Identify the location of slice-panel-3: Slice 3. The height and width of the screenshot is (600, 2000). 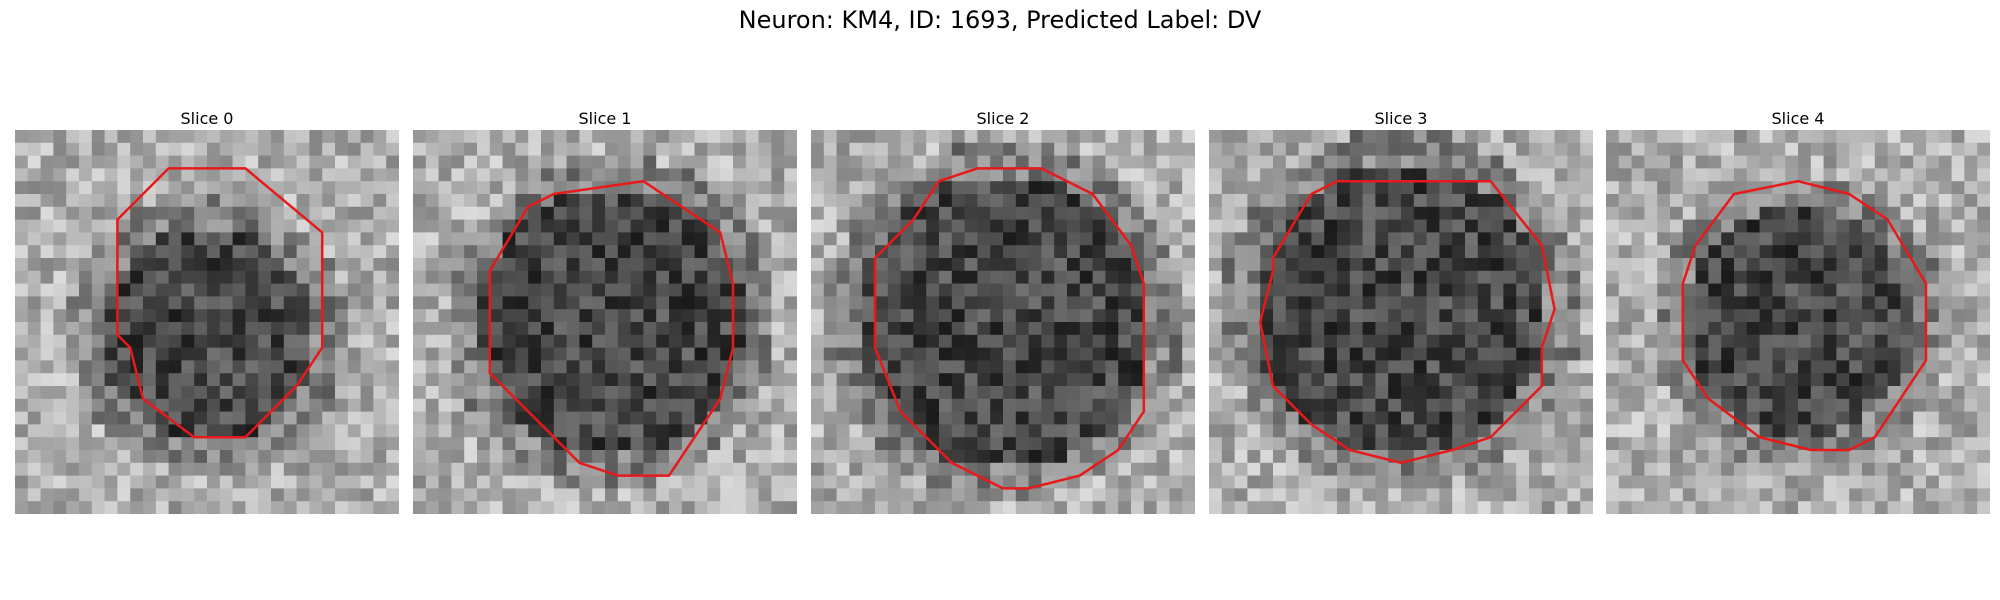
(1401, 311).